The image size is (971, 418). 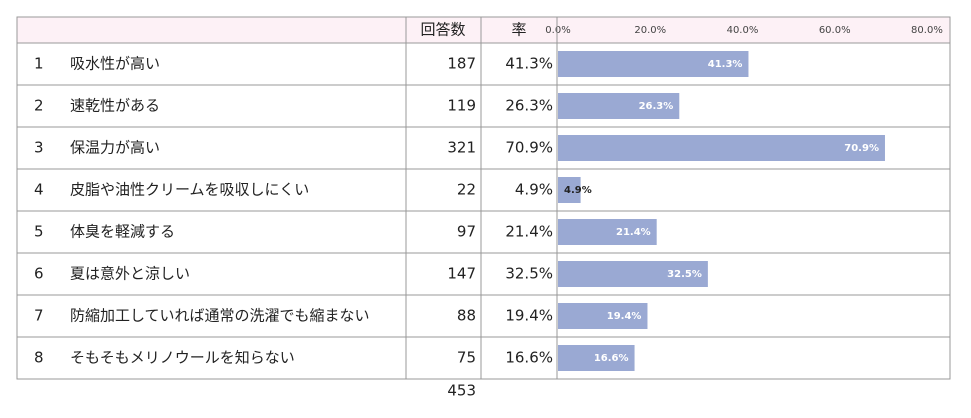 What do you see at coordinates (466, 190) in the screenshot?
I see `count: 22` at bounding box center [466, 190].